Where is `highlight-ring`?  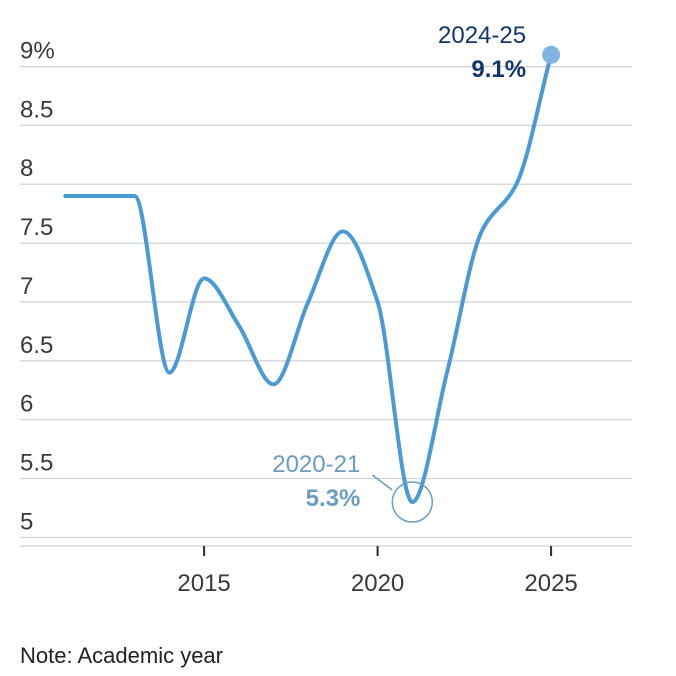
highlight-ring is located at coordinates (412, 502).